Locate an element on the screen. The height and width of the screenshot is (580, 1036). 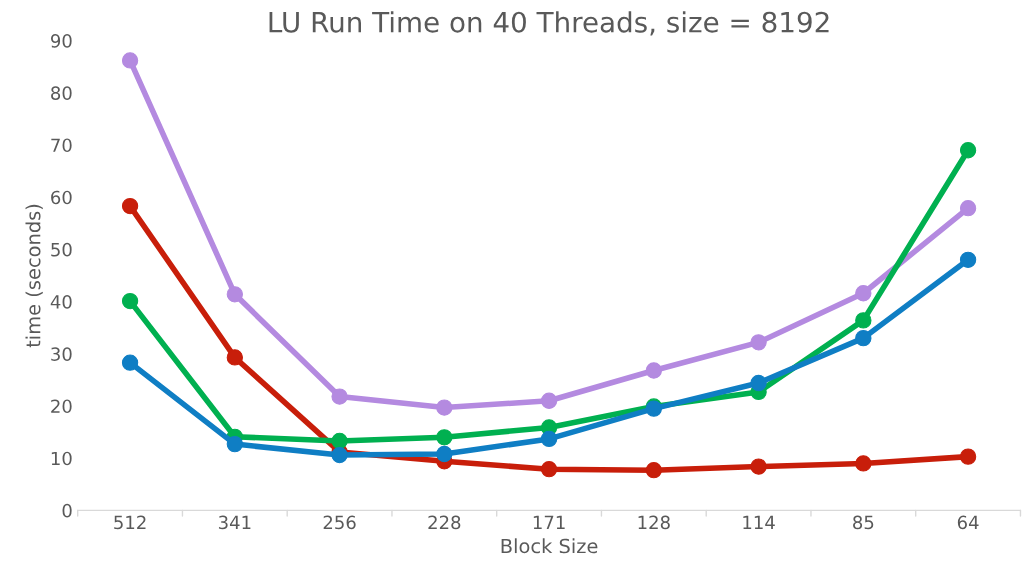
x-tick-label: 64 is located at coordinates (968, 522).